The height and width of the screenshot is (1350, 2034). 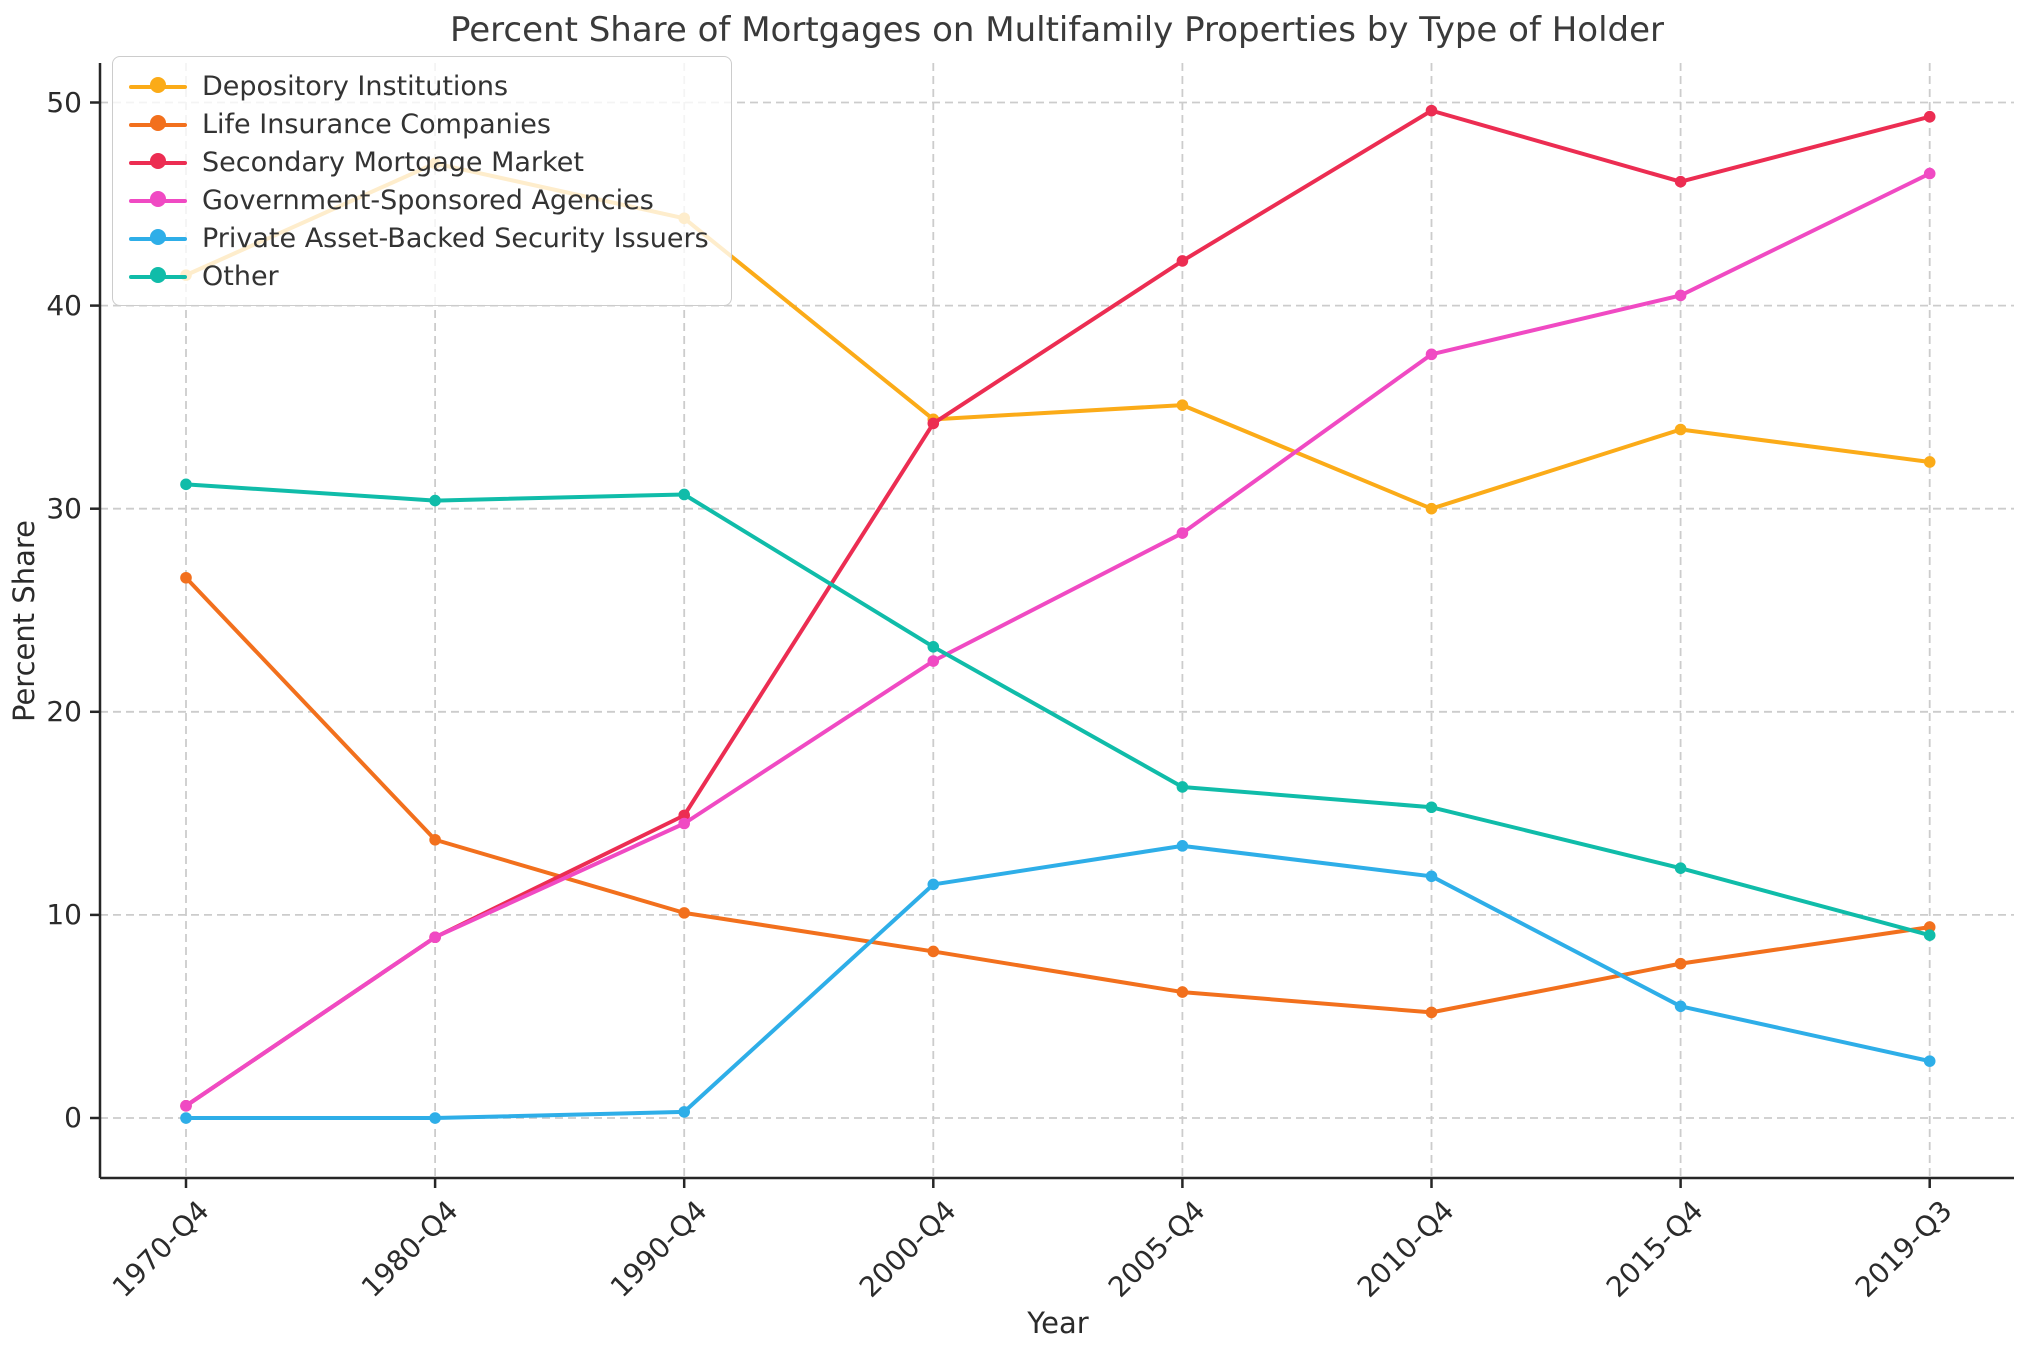 What do you see at coordinates (455, 238) in the screenshot?
I see `legend-label: Private Asset-Backed Security Issuers` at bounding box center [455, 238].